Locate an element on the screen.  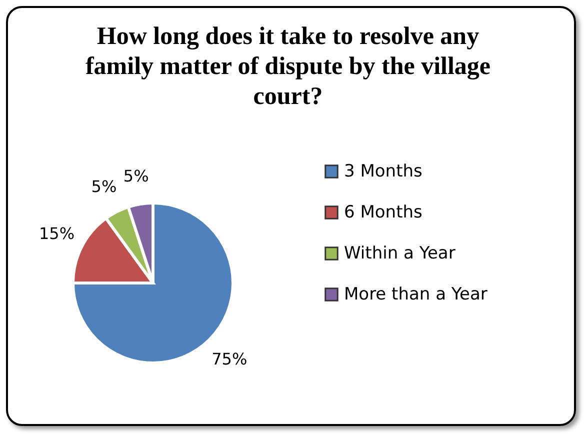
data-label: 15% is located at coordinates (56, 233).